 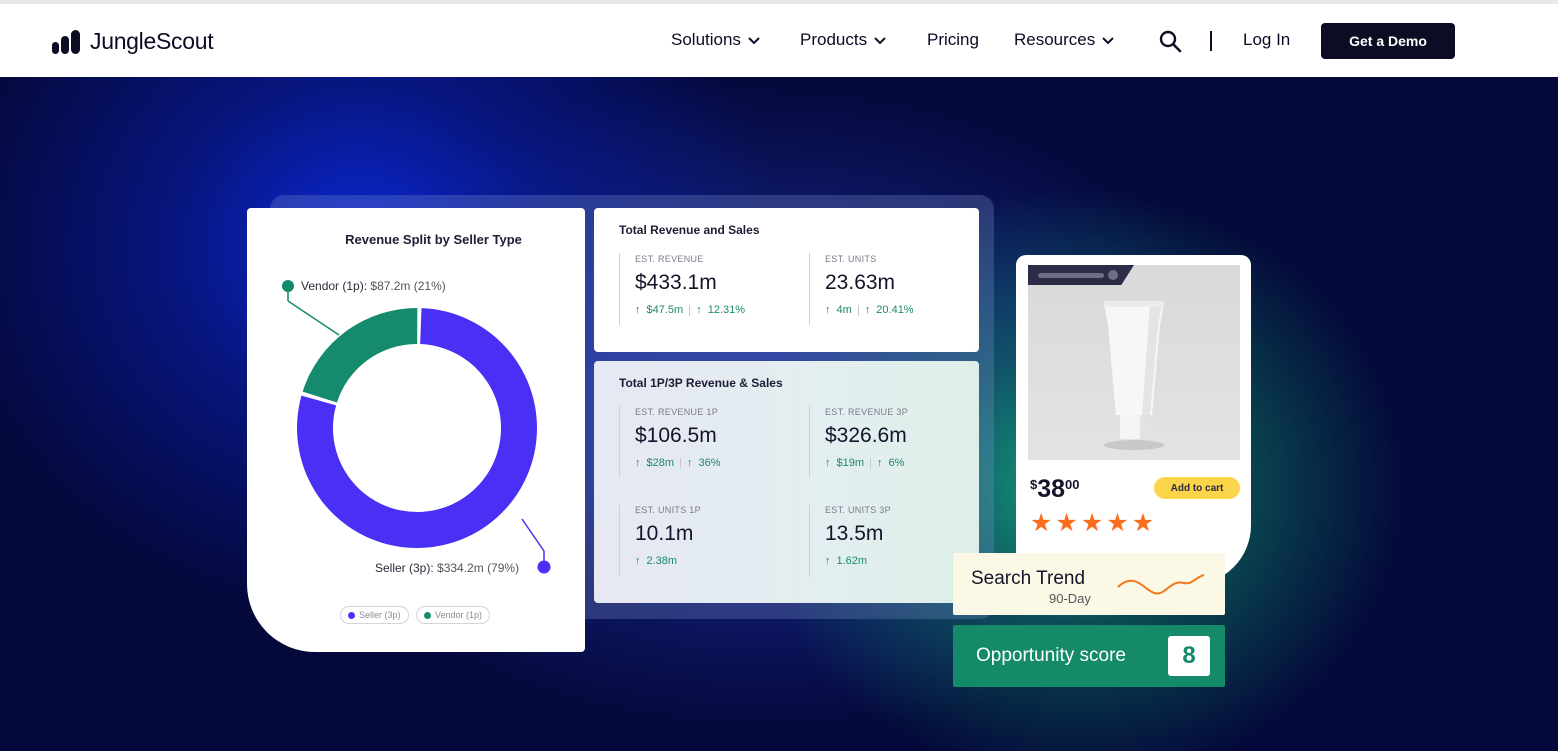 I want to click on nav-divider, so click(x=1211, y=41).